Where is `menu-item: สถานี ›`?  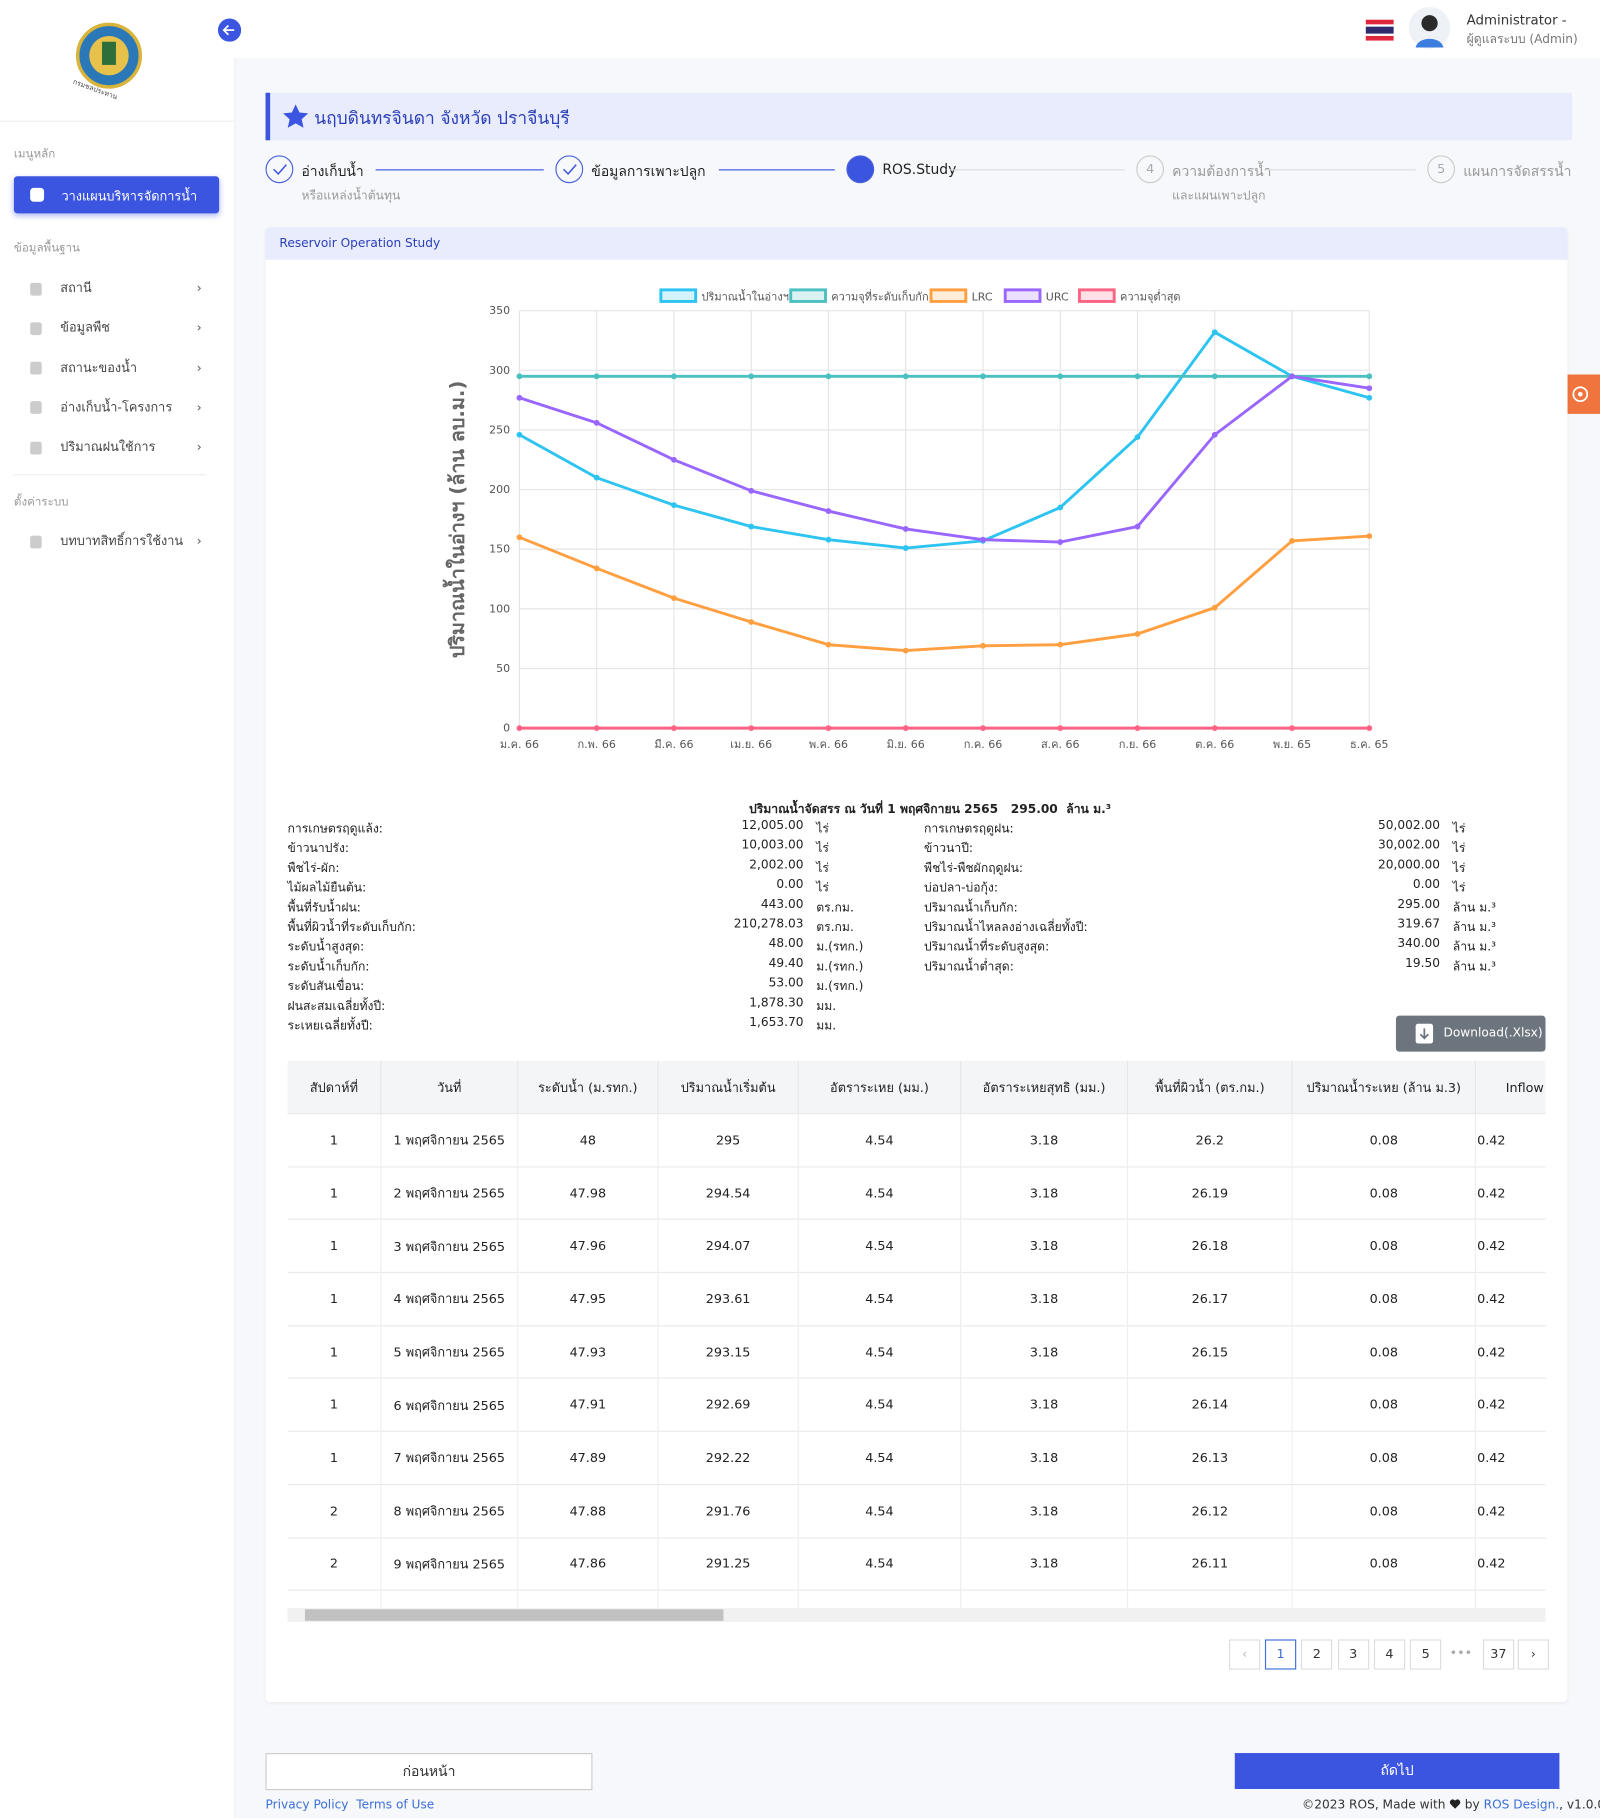 menu-item: สถานี › is located at coordinates (117, 288).